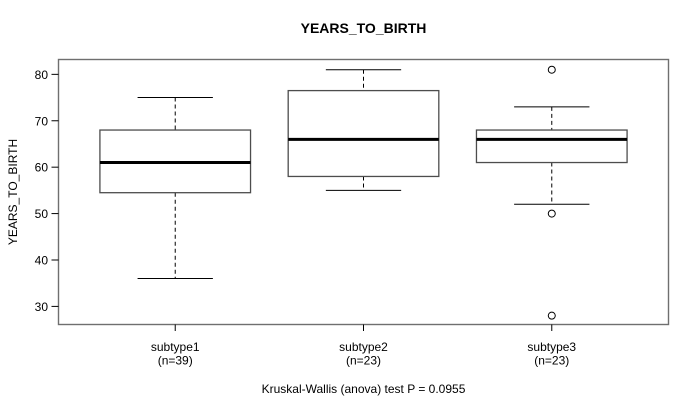  What do you see at coordinates (42, 75) in the screenshot?
I see `y-tick-label: 80` at bounding box center [42, 75].